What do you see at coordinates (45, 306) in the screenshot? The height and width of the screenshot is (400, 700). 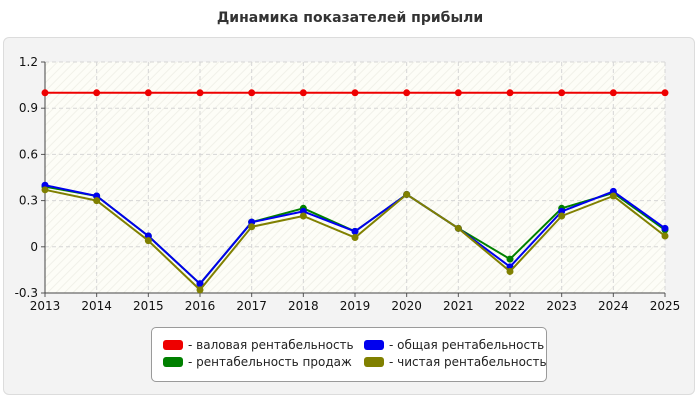 I see `x-tick-label: 2013` at bounding box center [45, 306].